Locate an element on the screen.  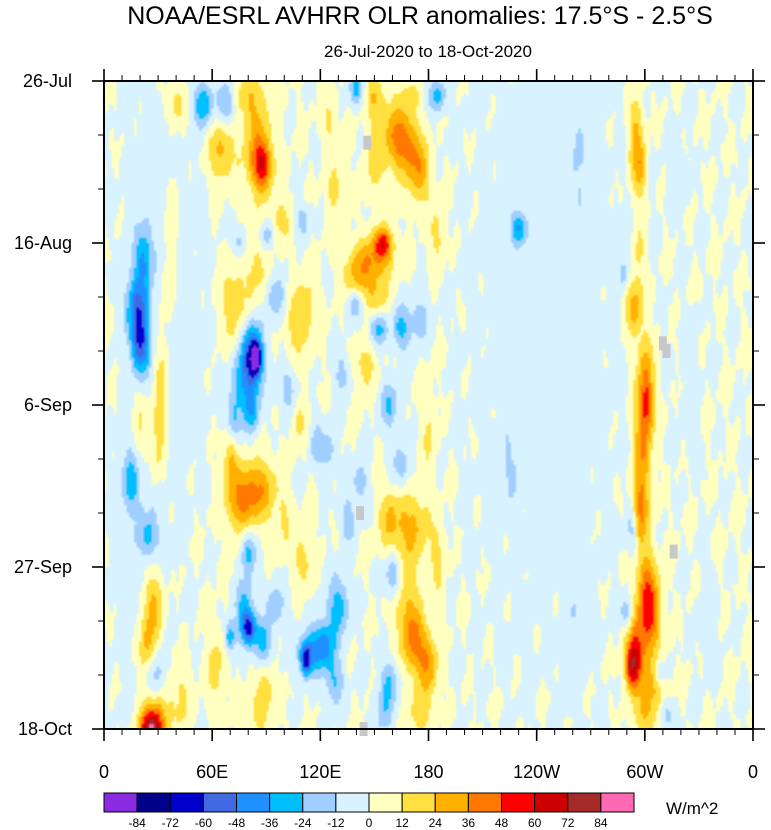
colorbar-label: -12 is located at coordinates (336, 823).